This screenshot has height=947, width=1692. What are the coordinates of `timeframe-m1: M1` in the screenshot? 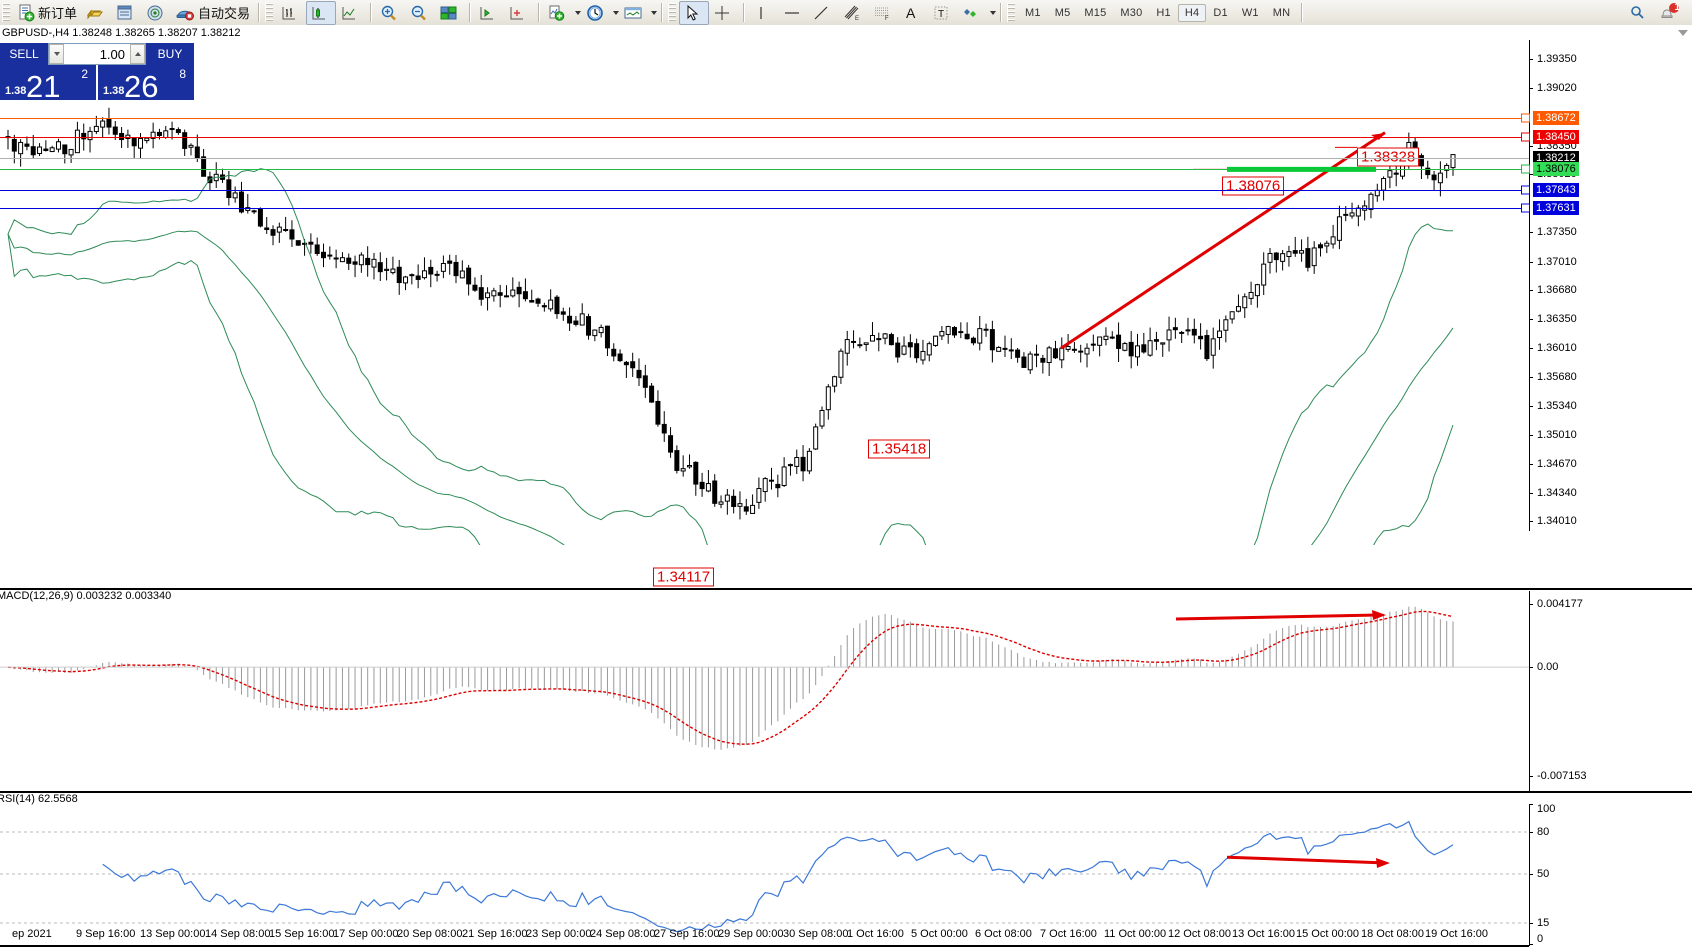 It's located at (1033, 12).